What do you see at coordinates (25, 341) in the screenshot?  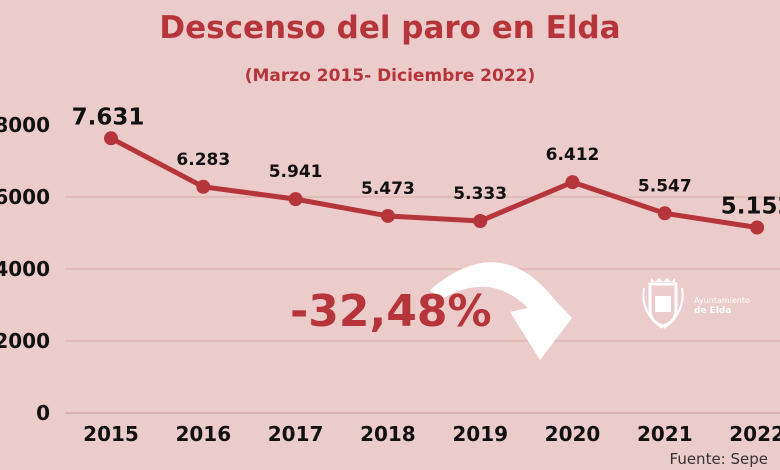 I see `y-tick-label: 2000` at bounding box center [25, 341].